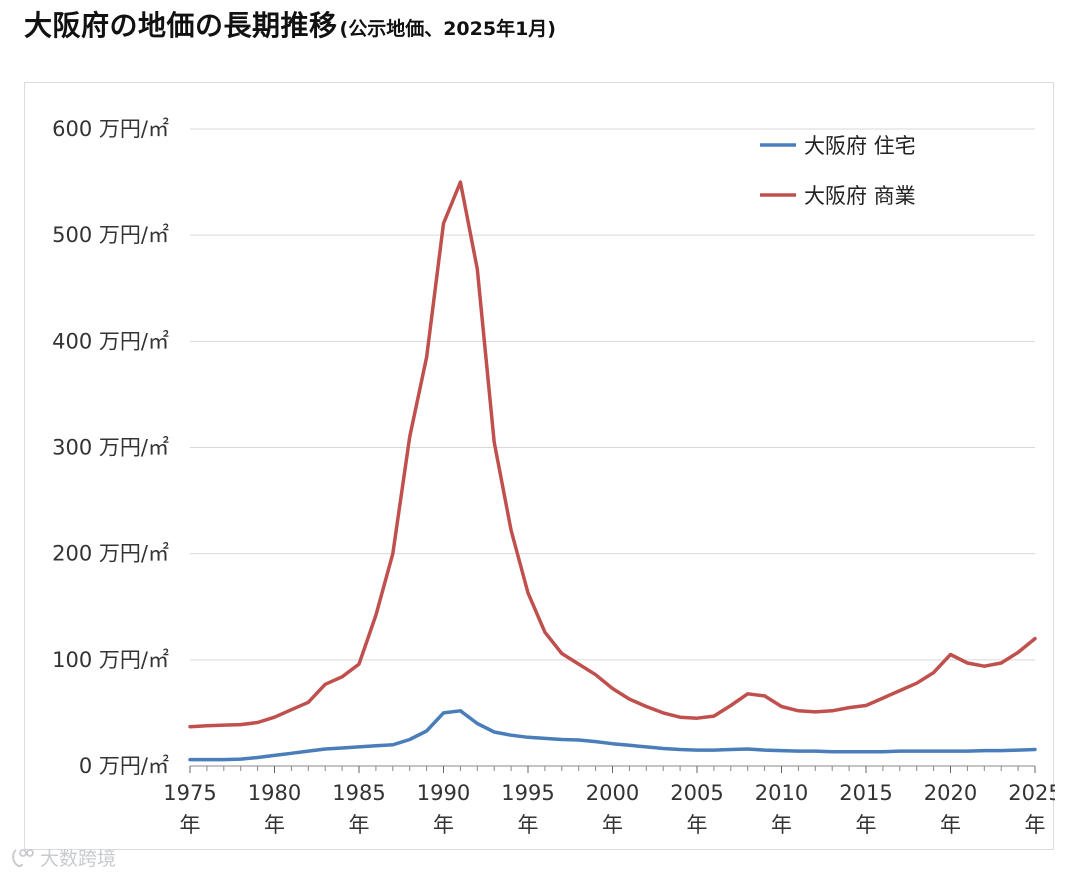  I want to click on x-tick-unit-1990: 年, so click(443, 825).